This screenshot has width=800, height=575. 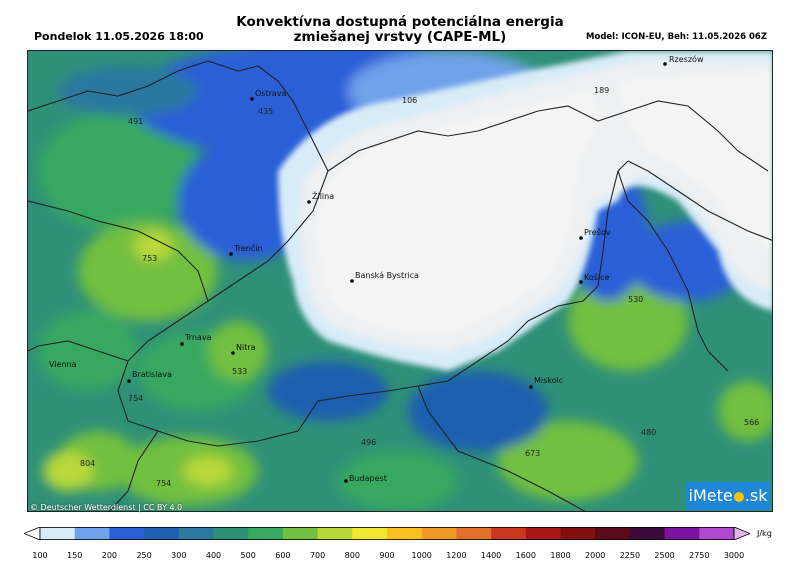 What do you see at coordinates (491, 555) in the screenshot?
I see `colorbar-tick-label: 1400` at bounding box center [491, 555].